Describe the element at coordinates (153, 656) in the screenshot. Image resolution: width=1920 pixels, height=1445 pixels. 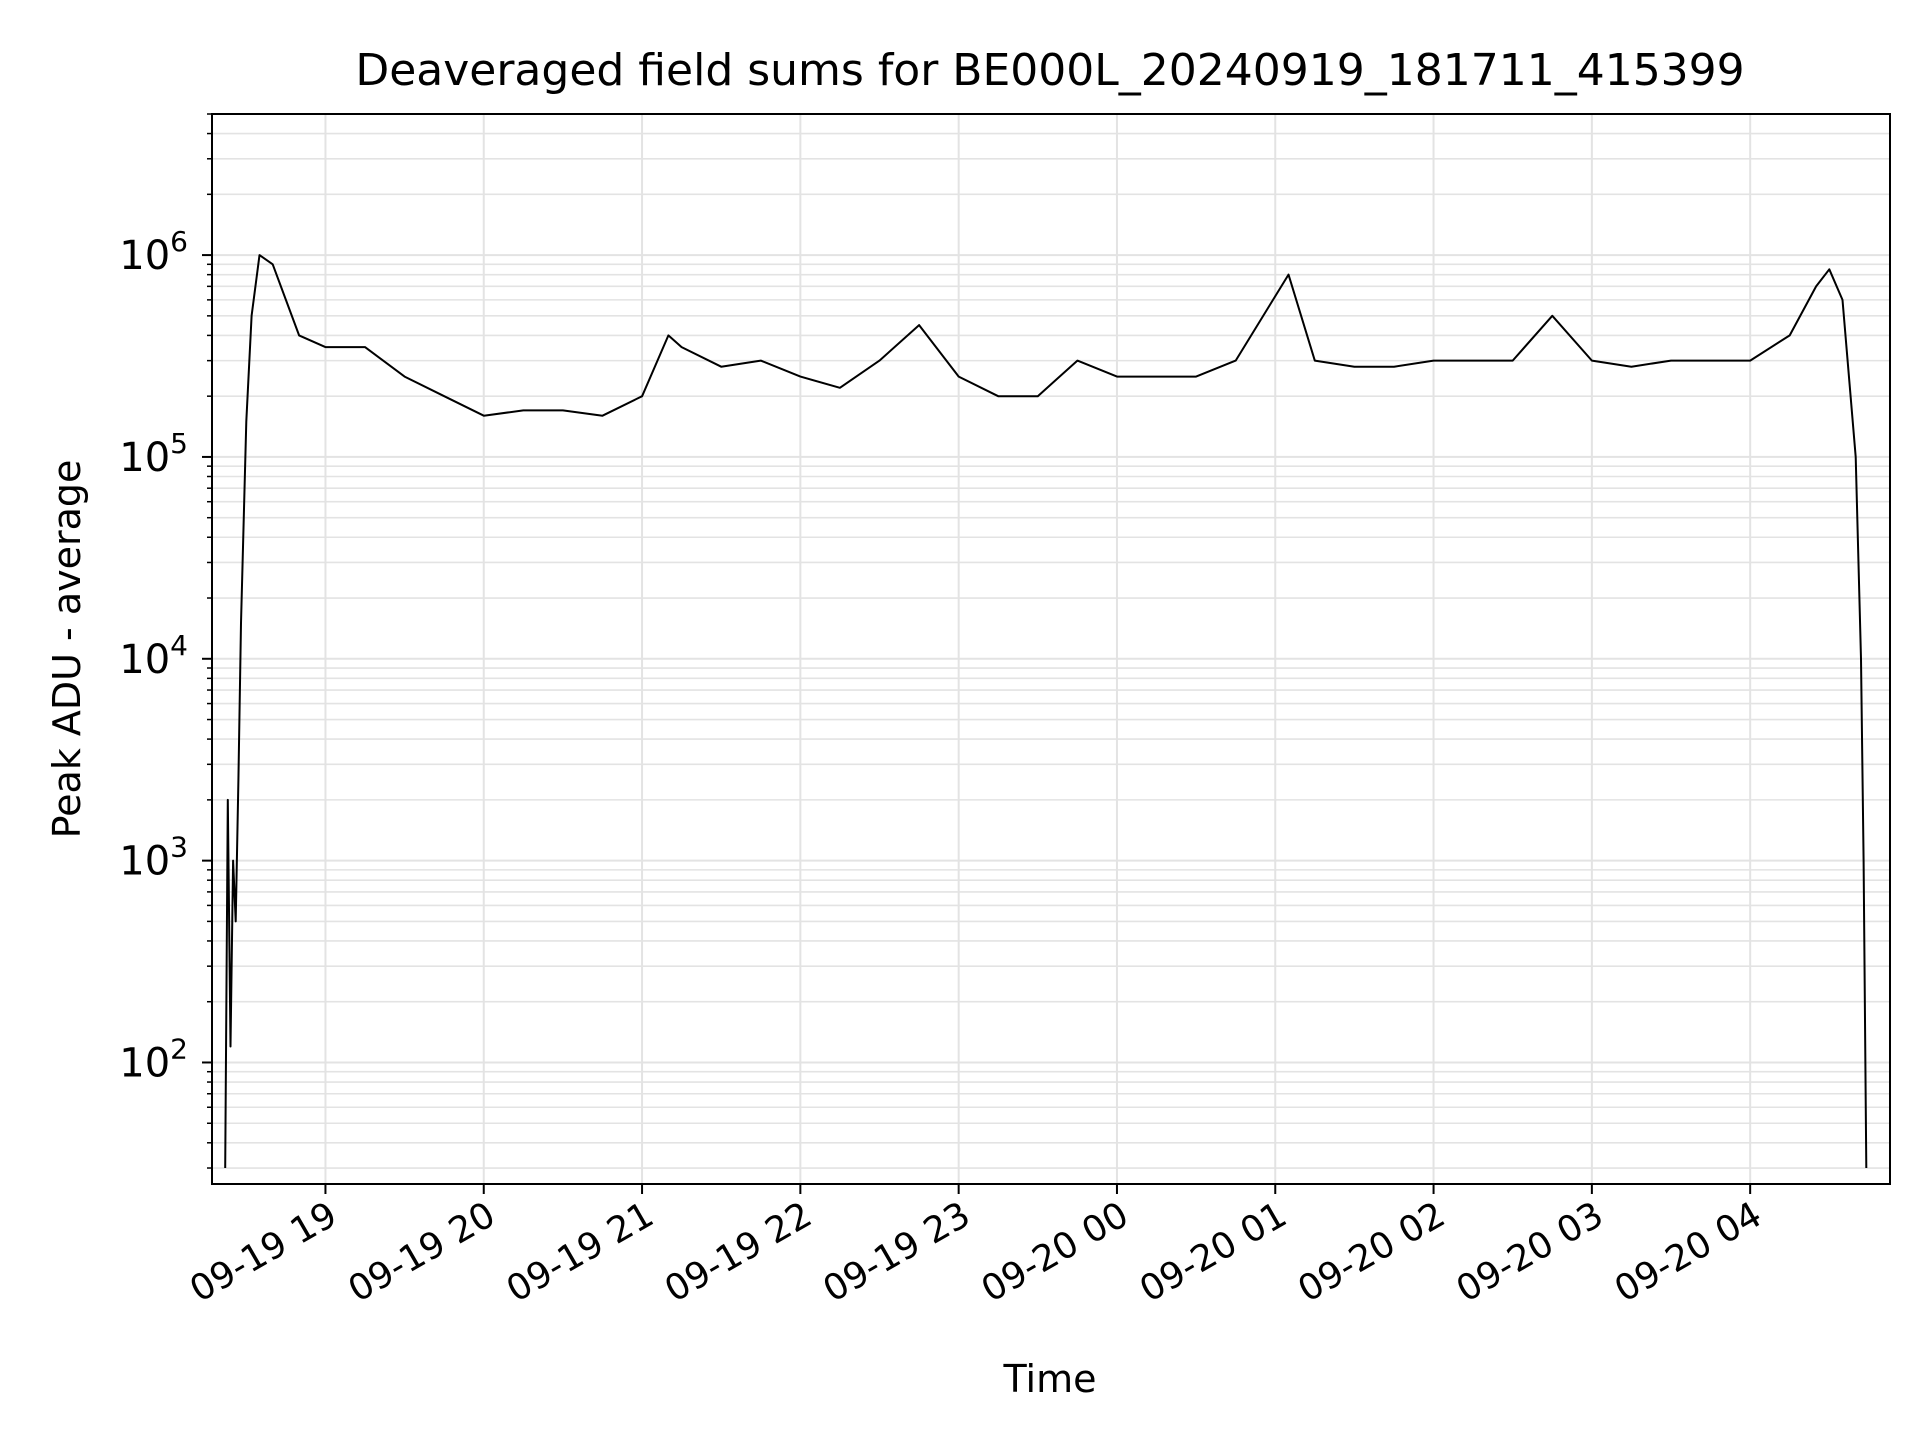
I see `y-tick-label: 10⁴` at that location.